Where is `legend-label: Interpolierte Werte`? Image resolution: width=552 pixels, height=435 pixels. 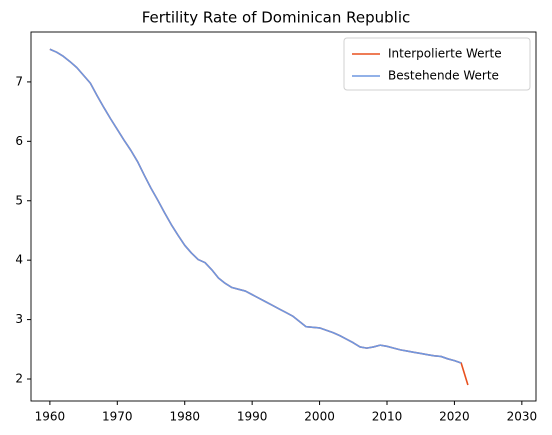
legend-label: Interpolierte Werte is located at coordinates (445, 54).